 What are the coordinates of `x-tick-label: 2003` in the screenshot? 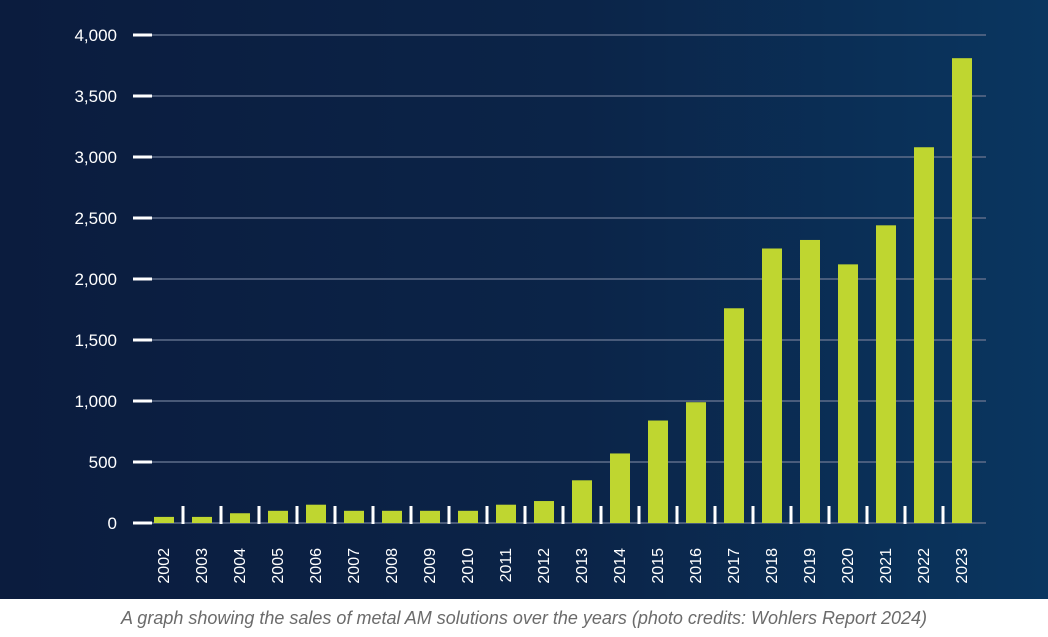 It's located at (202, 566).